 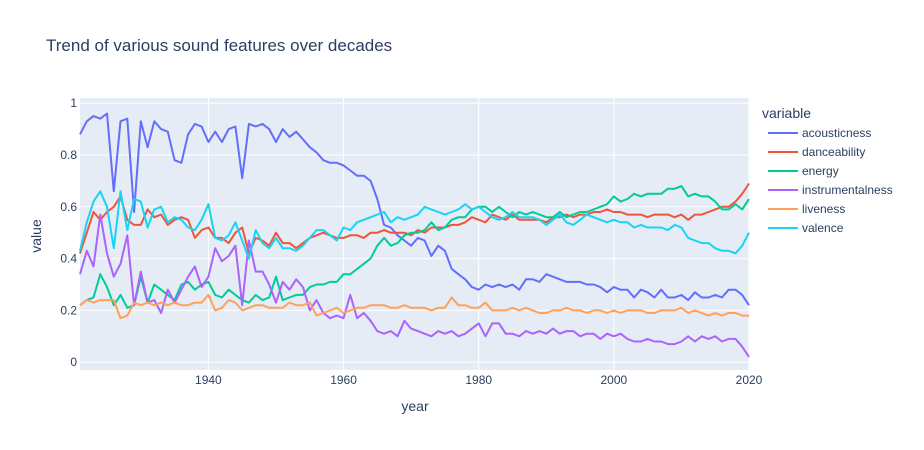 I want to click on y-tick-label: 0.6, so click(x=68, y=207).